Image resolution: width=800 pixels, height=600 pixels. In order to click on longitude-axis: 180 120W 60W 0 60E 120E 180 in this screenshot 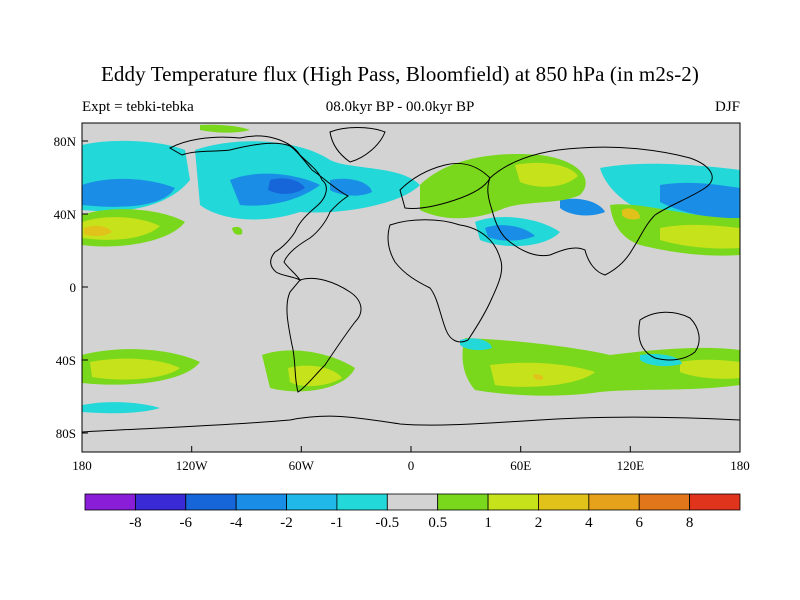, I will do `click(411, 459)`.